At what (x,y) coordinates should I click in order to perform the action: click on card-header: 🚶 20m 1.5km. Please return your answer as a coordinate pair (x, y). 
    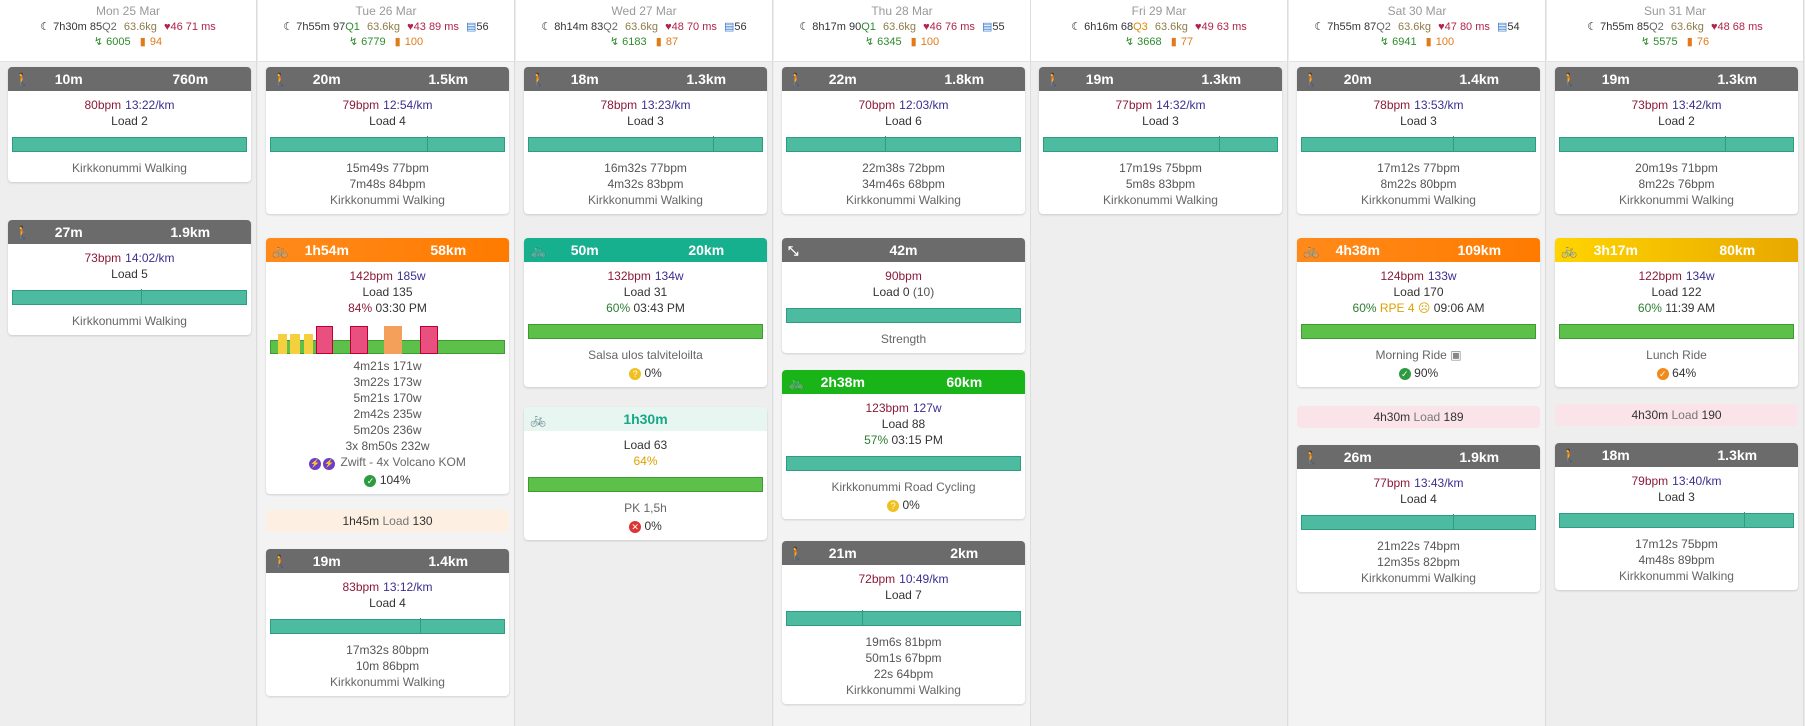
    Looking at the image, I should click on (387, 79).